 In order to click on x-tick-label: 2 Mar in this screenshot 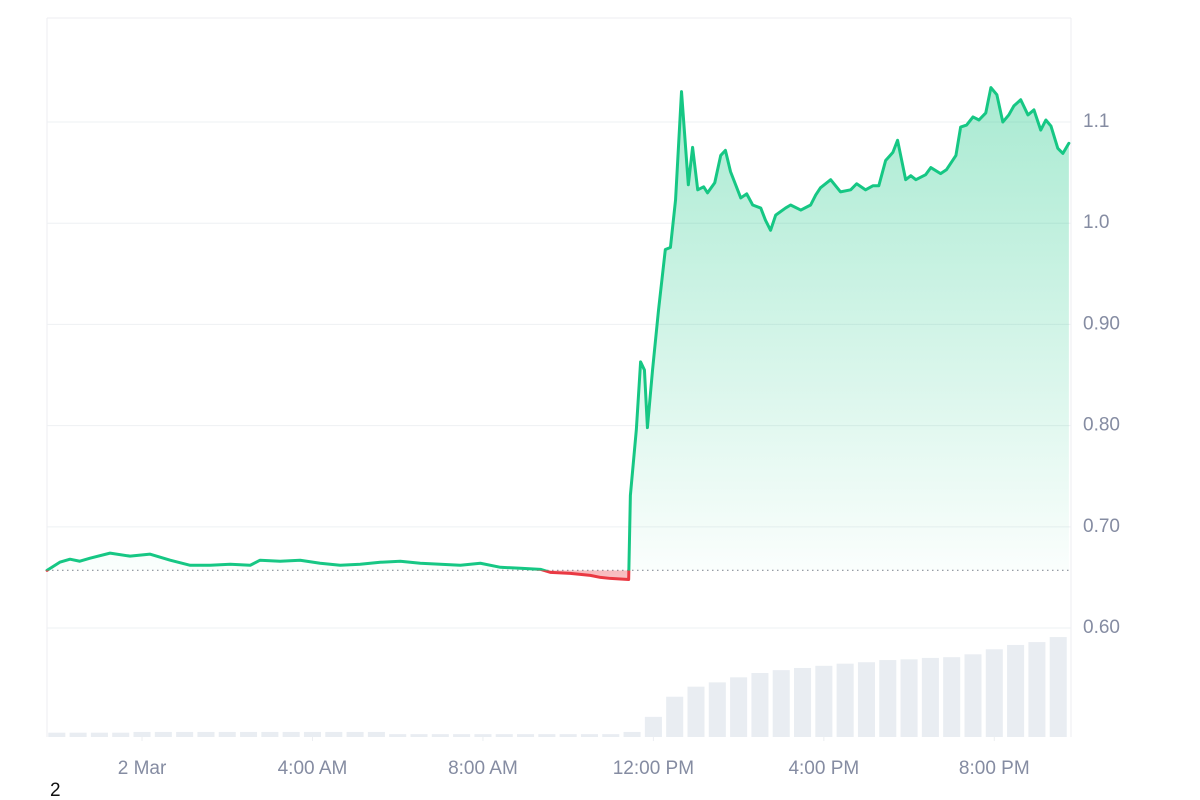, I will do `click(142, 768)`.